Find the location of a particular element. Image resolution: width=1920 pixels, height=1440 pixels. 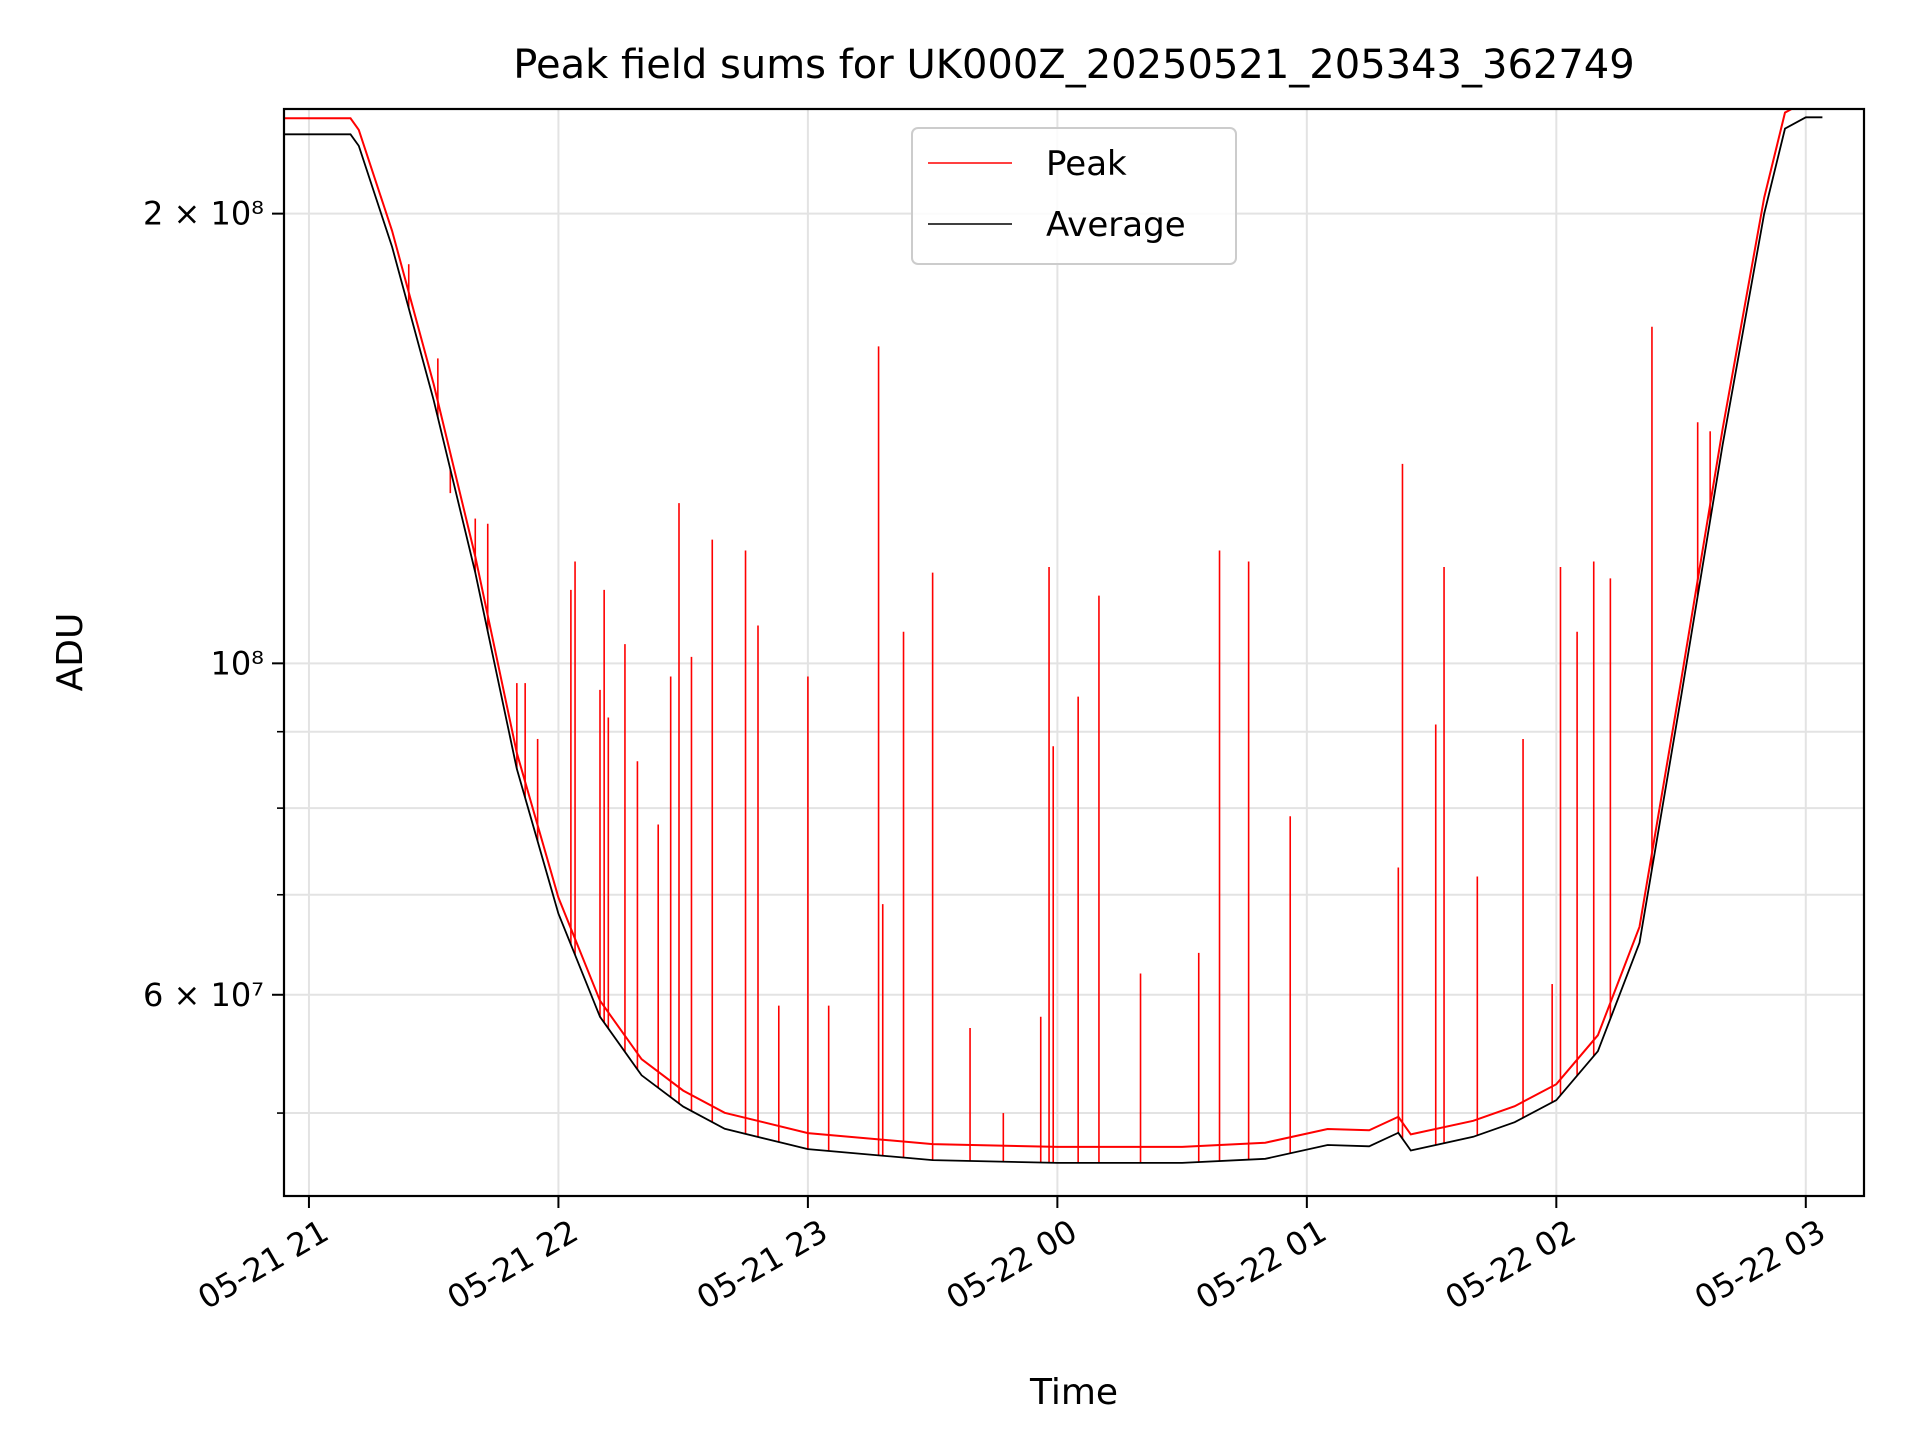

x-tick-label: 05-21 22 is located at coordinates (513, 1264).